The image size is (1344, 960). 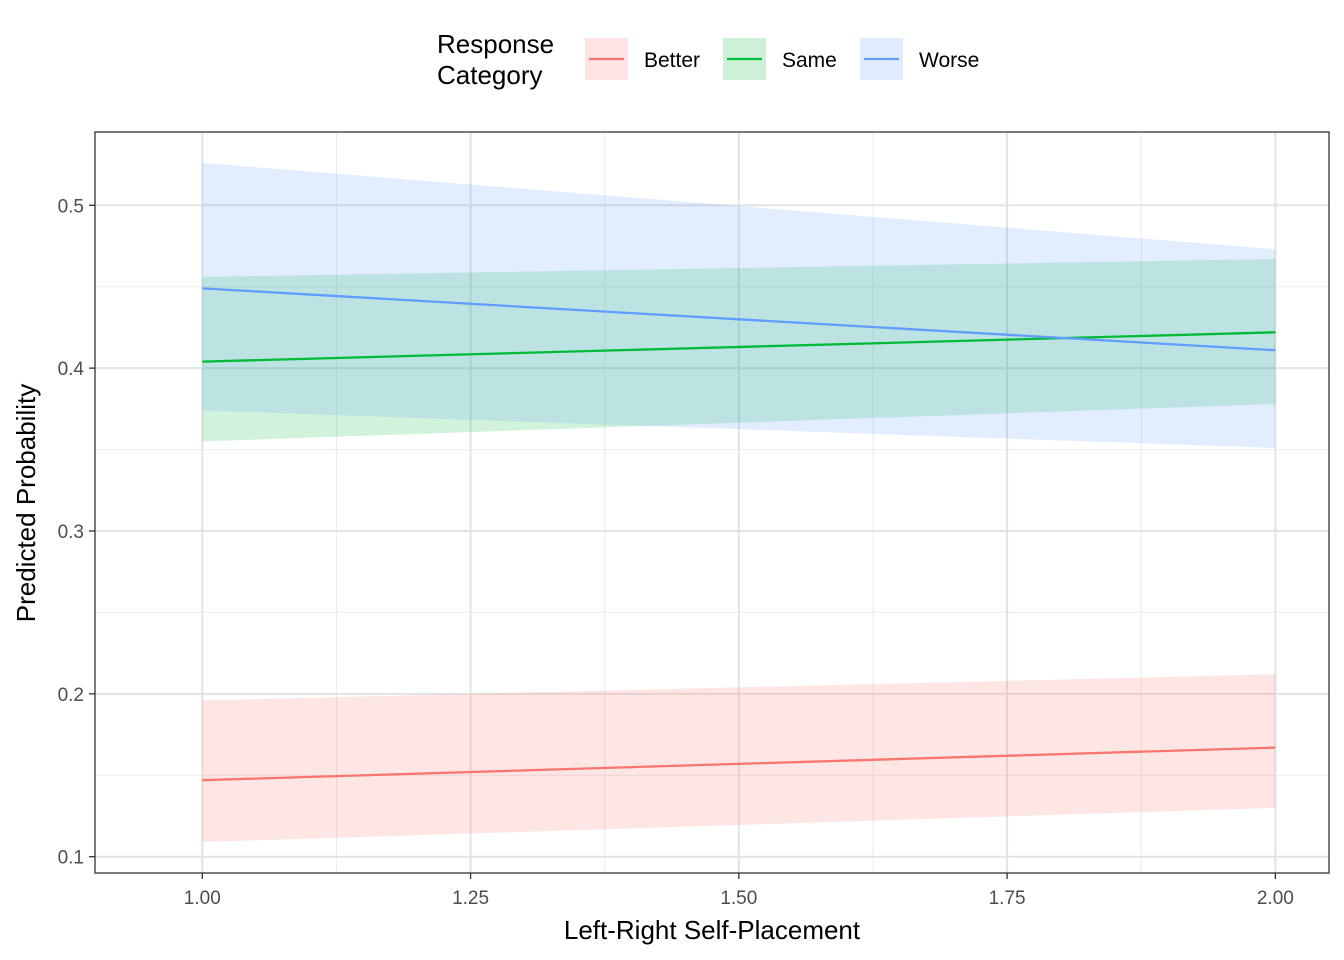 What do you see at coordinates (71, 532) in the screenshot?
I see `y-tick-label: 0.3` at bounding box center [71, 532].